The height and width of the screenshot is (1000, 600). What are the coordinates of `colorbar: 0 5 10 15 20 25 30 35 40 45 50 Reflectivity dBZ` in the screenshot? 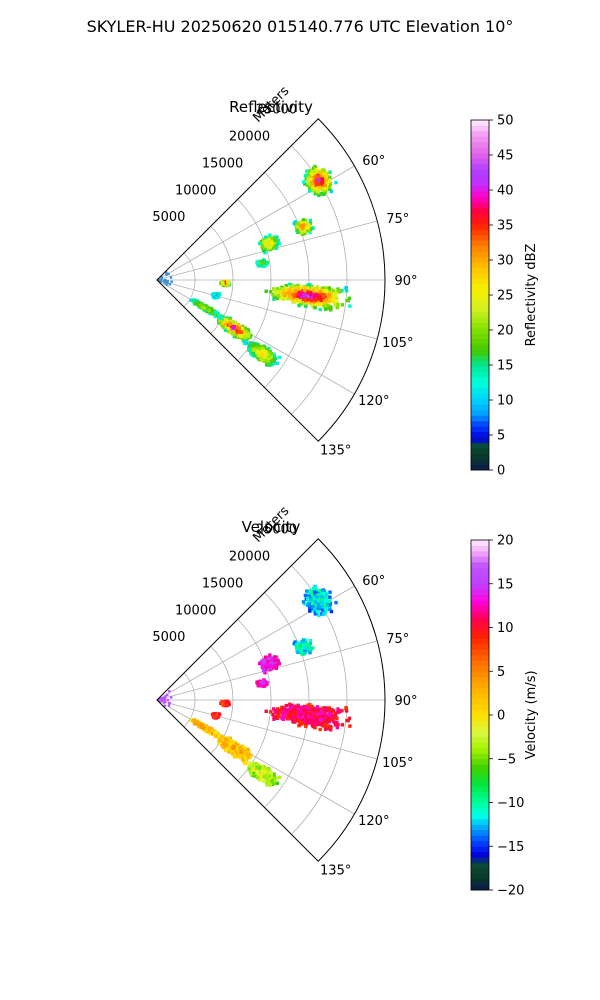 It's located at (504, 296).